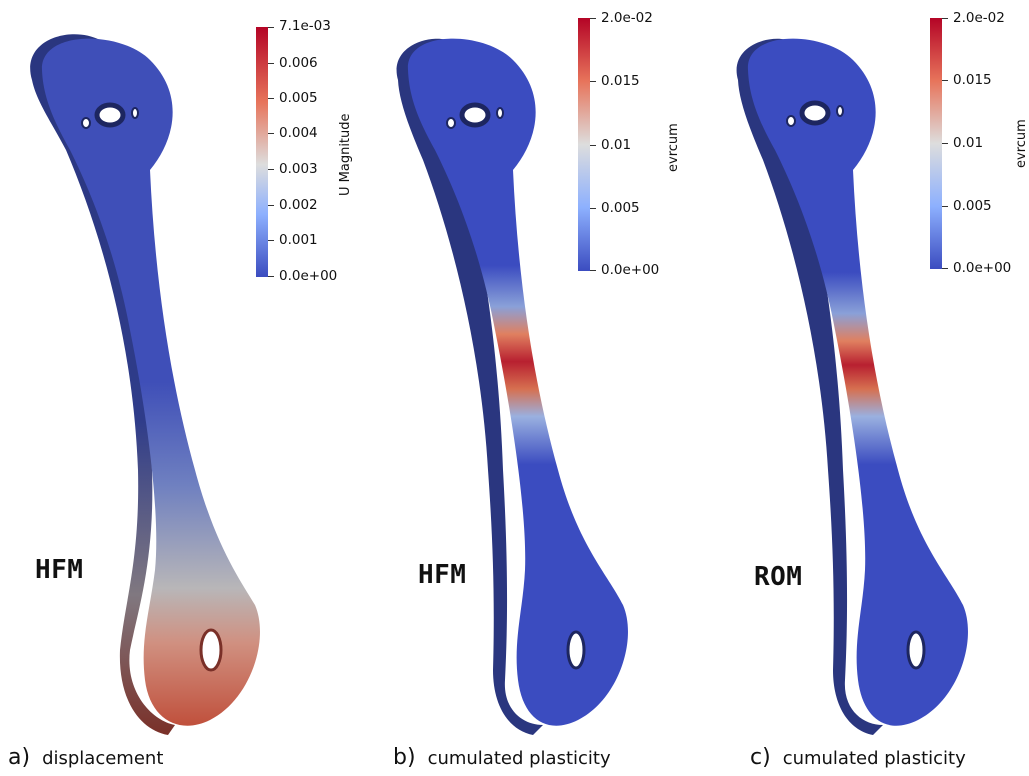  I want to click on caption-letter: c), so click(760, 757).